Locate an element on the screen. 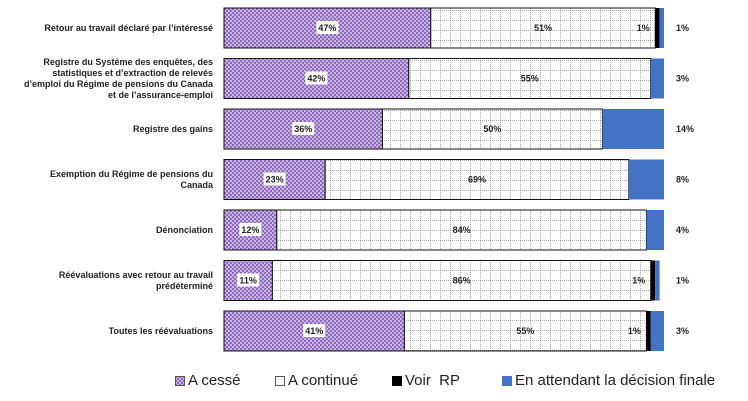 The height and width of the screenshot is (401, 748). value-label-a-continue: 69% is located at coordinates (477, 180).